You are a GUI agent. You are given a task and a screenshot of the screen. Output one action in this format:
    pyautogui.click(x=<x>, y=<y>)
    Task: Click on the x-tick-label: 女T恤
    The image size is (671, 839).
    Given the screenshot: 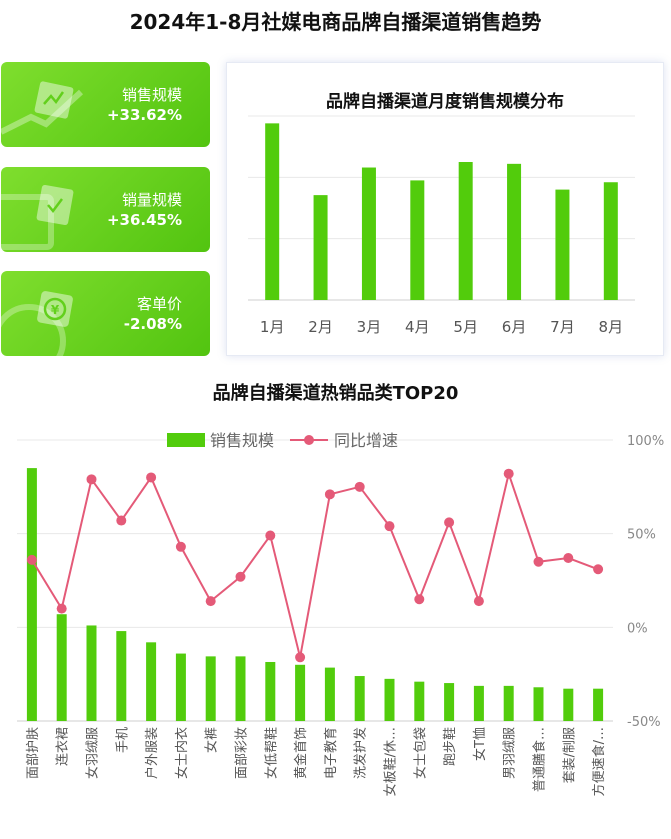 What is the action you would take?
    pyautogui.click(x=480, y=744)
    